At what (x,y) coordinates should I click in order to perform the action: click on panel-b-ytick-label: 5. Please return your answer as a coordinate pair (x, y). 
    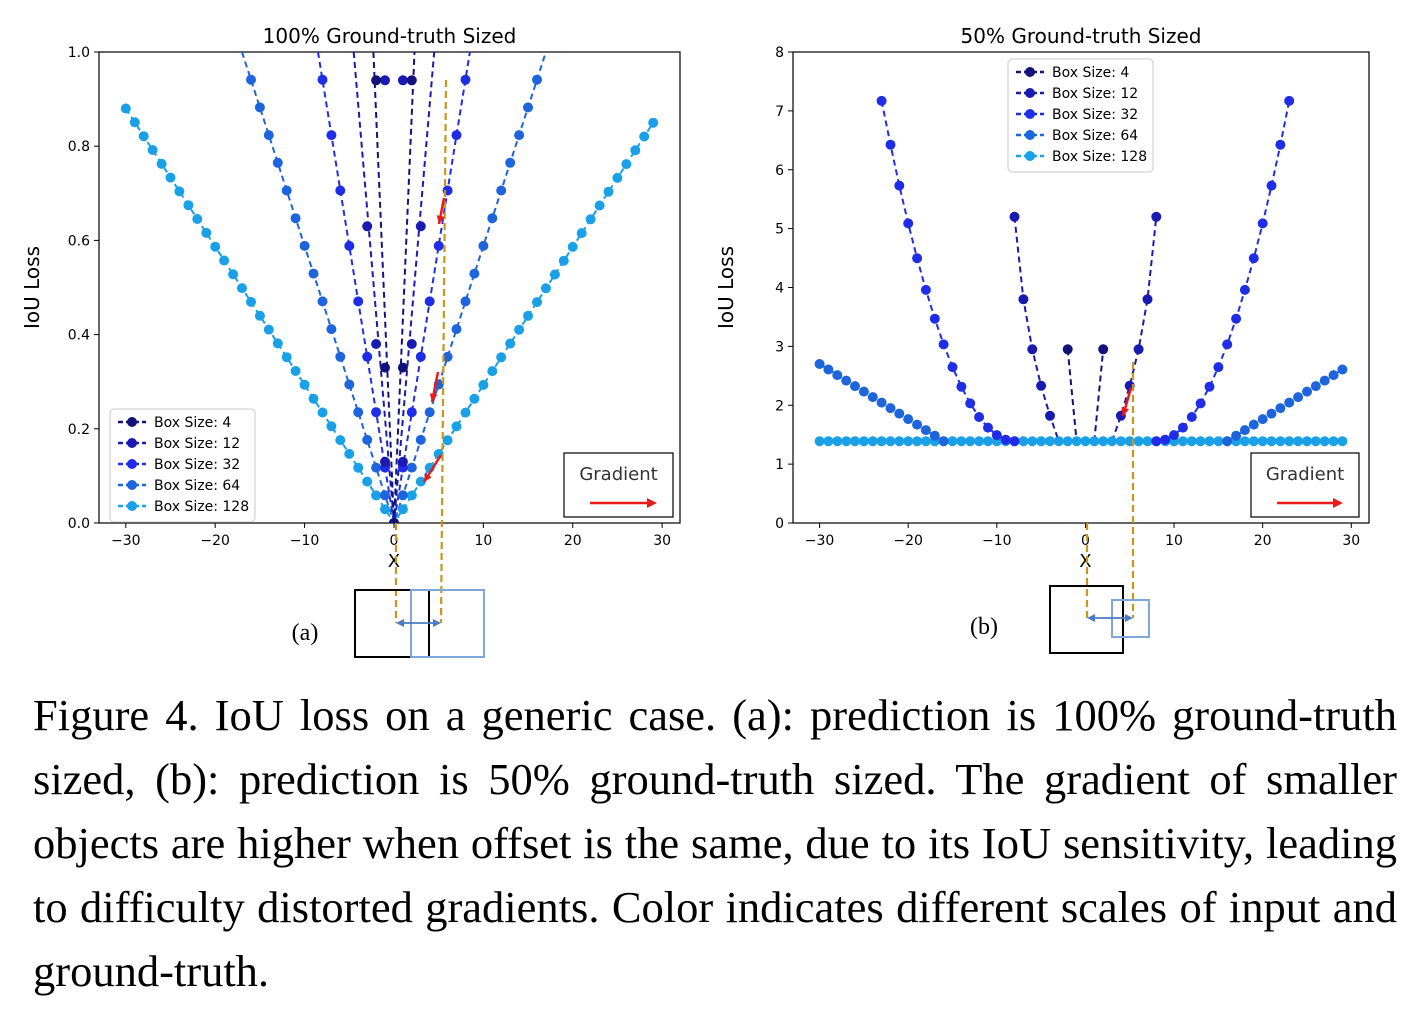
    Looking at the image, I should click on (779, 230).